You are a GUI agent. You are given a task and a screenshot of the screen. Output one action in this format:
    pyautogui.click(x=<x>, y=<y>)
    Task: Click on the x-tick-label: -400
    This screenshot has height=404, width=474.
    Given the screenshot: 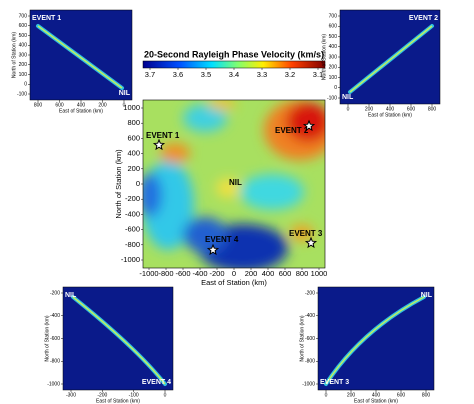 What is the action you would take?
    pyautogui.click(x=199, y=273)
    